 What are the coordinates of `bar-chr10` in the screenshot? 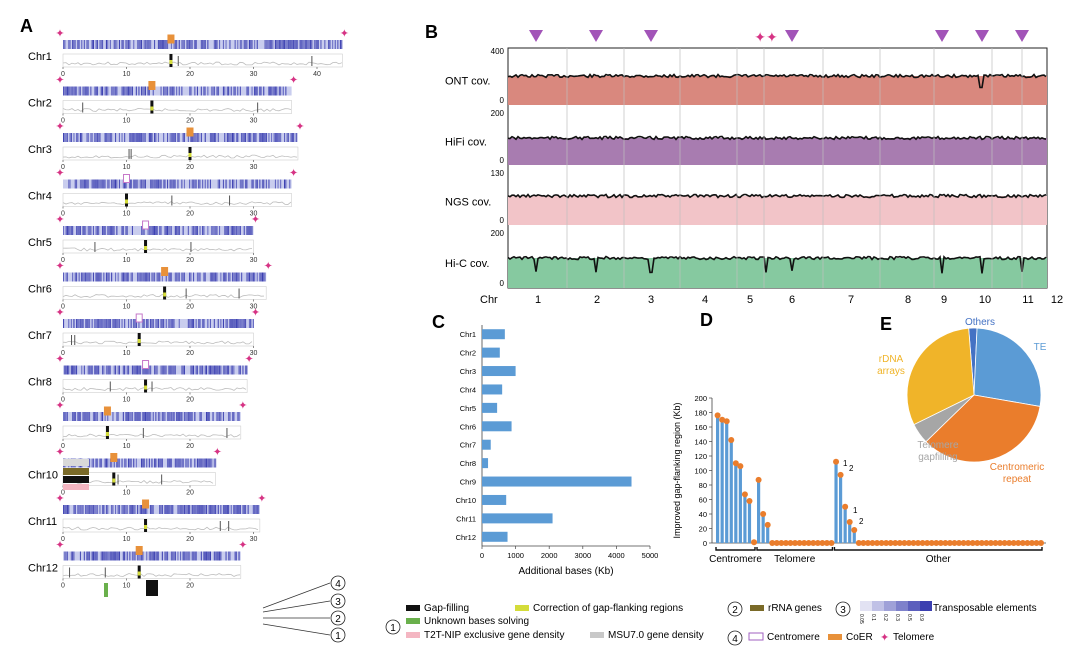 It's located at (494, 499).